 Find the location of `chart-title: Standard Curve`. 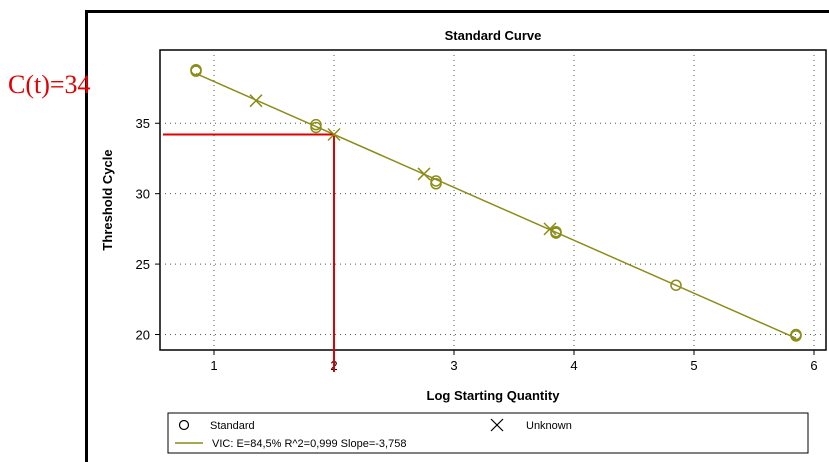

chart-title: Standard Curve is located at coordinates (493, 35).